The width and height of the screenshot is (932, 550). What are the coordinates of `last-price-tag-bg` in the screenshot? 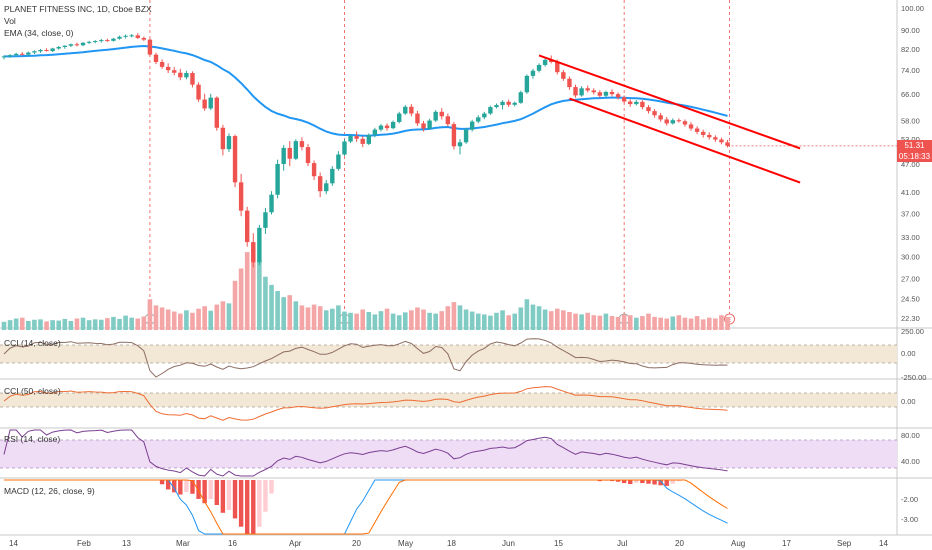 It's located at (914, 151).